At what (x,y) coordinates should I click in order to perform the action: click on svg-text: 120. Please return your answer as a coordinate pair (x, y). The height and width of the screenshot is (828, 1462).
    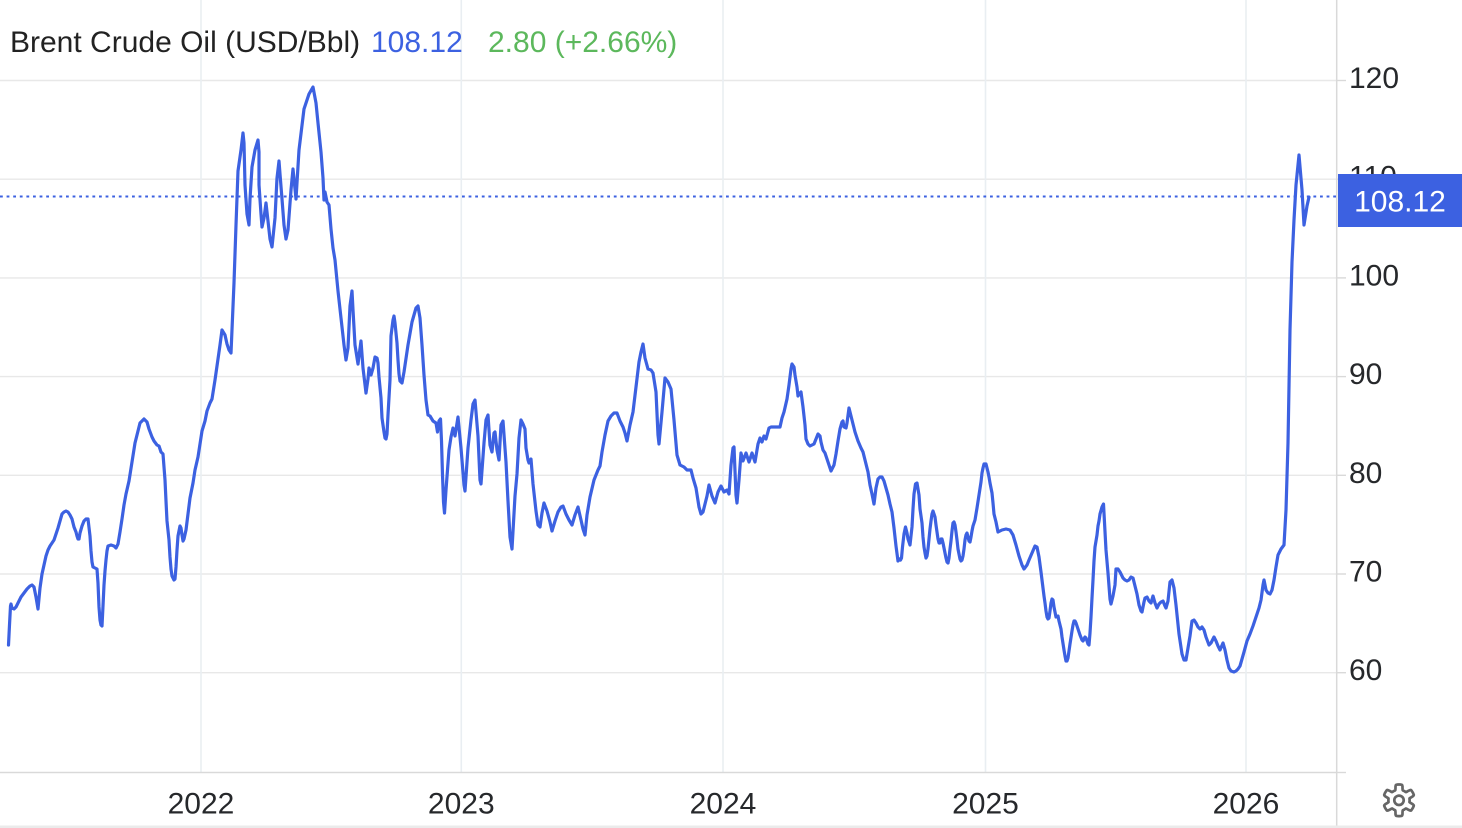
    Looking at the image, I should click on (1374, 78).